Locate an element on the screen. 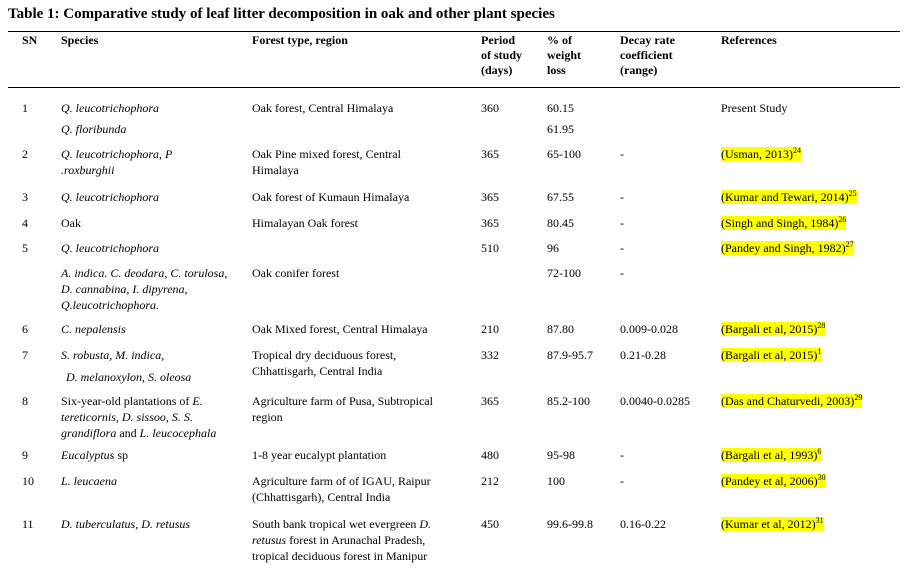  reference-highlight: (Kumar and Tewari, 2014)25 is located at coordinates (789, 197).